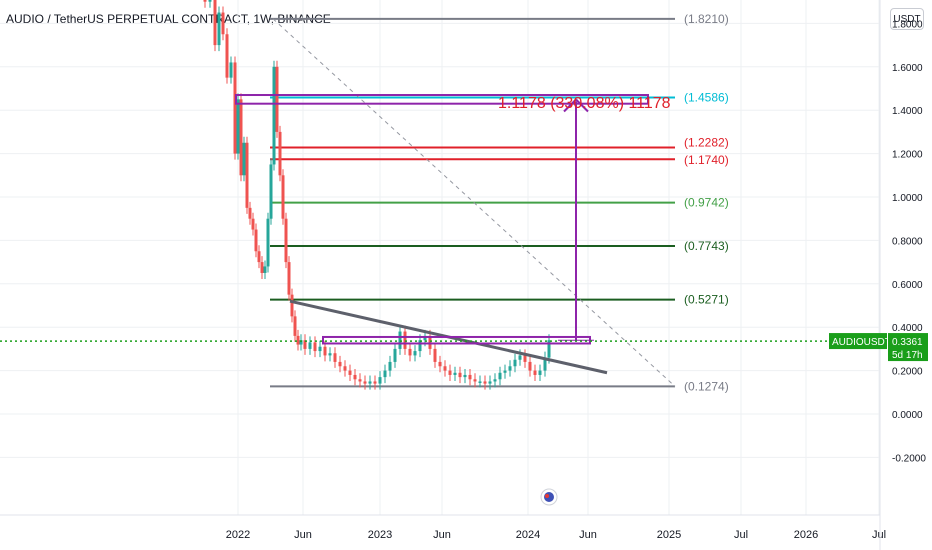 Image resolution: width=932 pixels, height=550 pixels. What do you see at coordinates (907, 372) in the screenshot?
I see `y-tick-label: 0.2000` at bounding box center [907, 372].